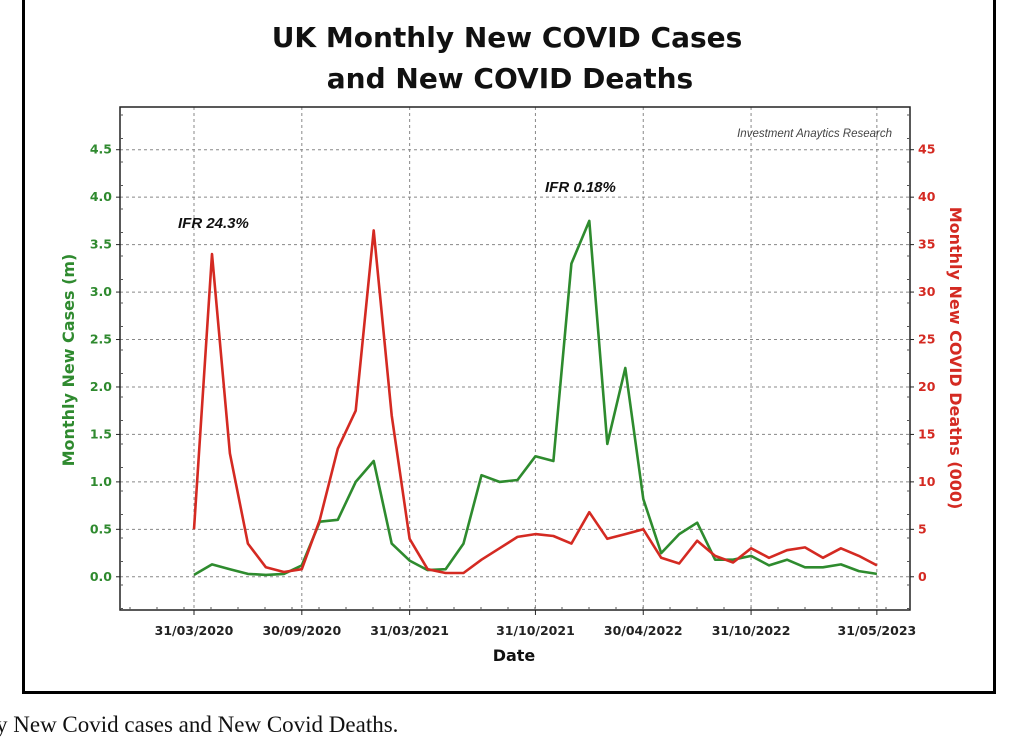 The image size is (1024, 748). I want to click on chart-title-line-2: and New COVID Deaths, so click(510, 78).